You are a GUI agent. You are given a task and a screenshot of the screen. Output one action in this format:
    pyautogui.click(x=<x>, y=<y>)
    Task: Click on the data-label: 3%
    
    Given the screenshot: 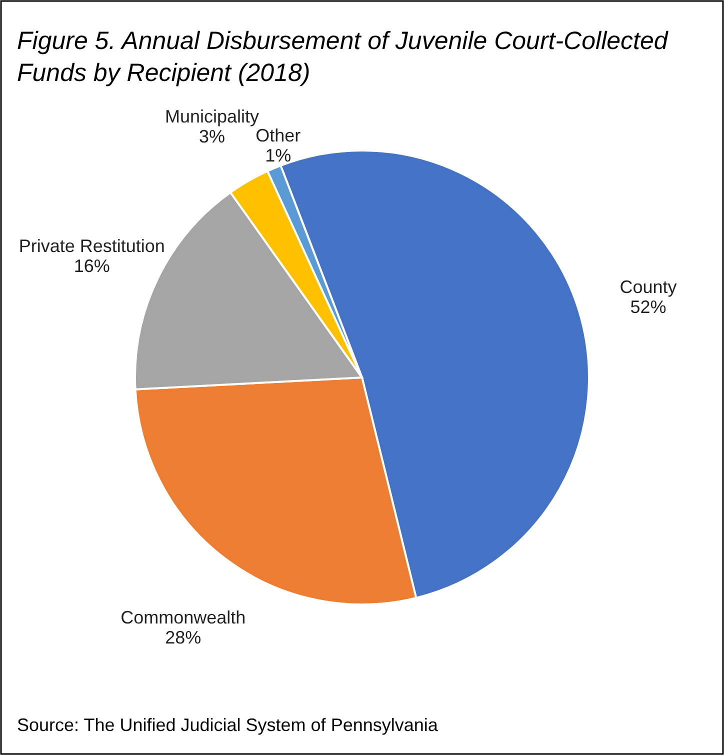 What is the action you would take?
    pyautogui.click(x=212, y=136)
    